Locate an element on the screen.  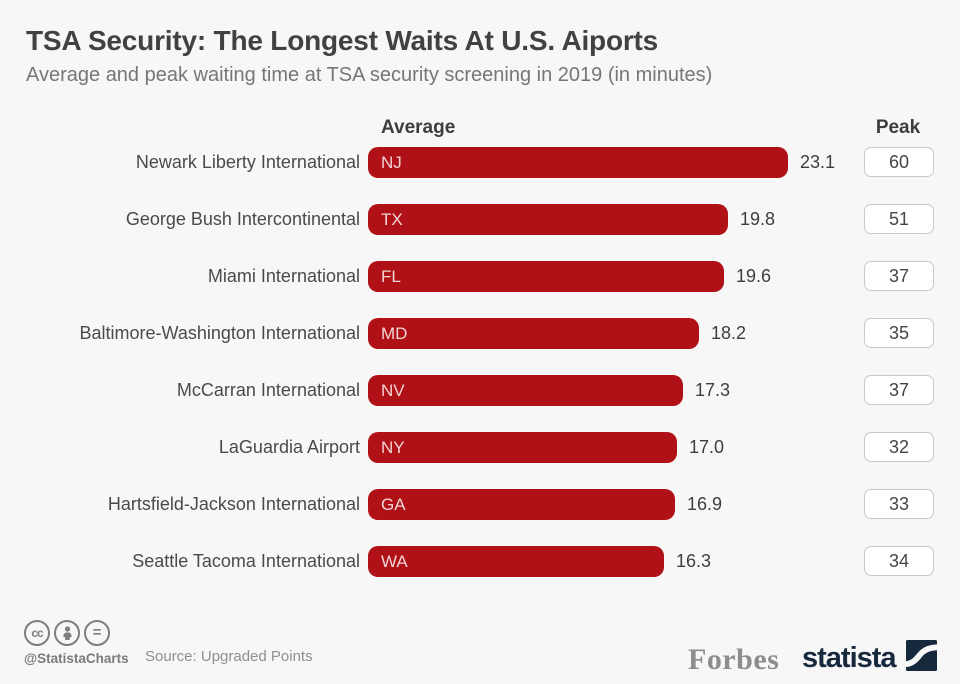
average-bar: NJ is located at coordinates (578, 162).